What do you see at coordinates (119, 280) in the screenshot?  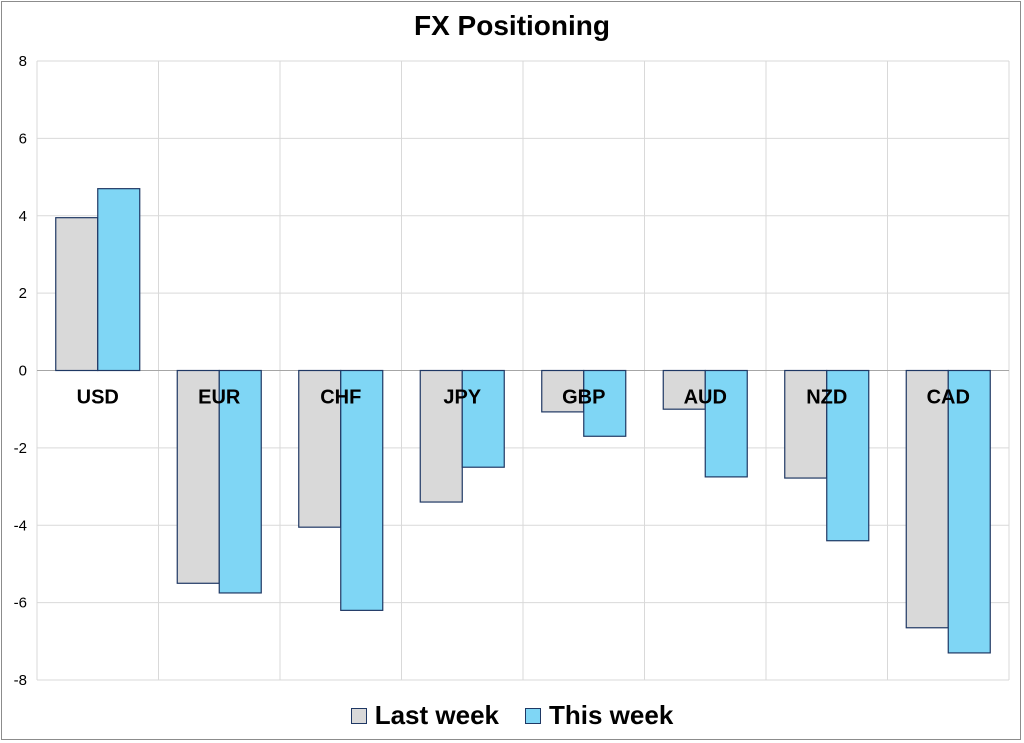 I see `bar-this-week-usd` at bounding box center [119, 280].